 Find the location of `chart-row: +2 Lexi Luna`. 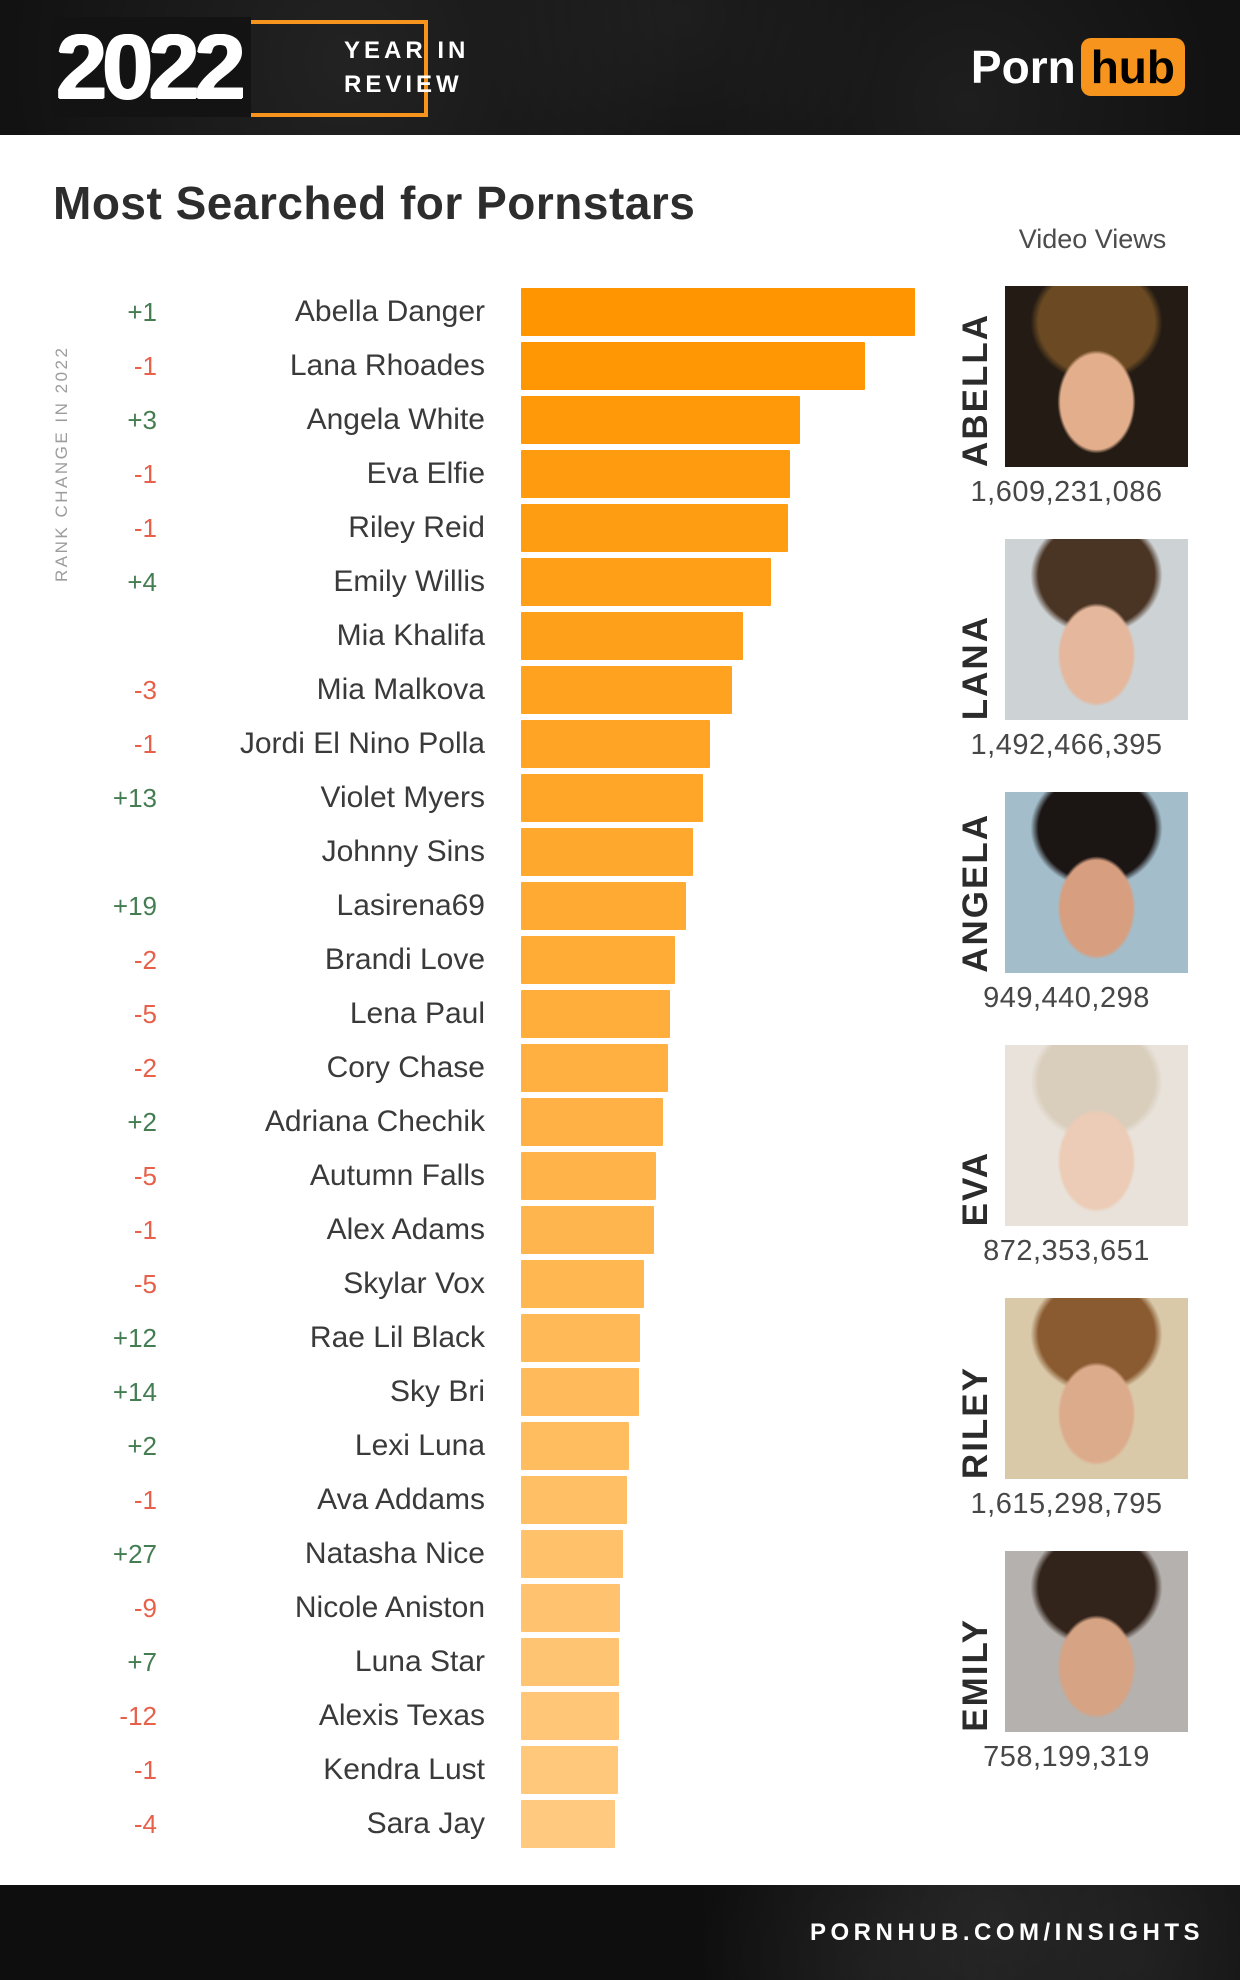

chart-row: +2 Lexi Luna is located at coordinates (460, 1446).